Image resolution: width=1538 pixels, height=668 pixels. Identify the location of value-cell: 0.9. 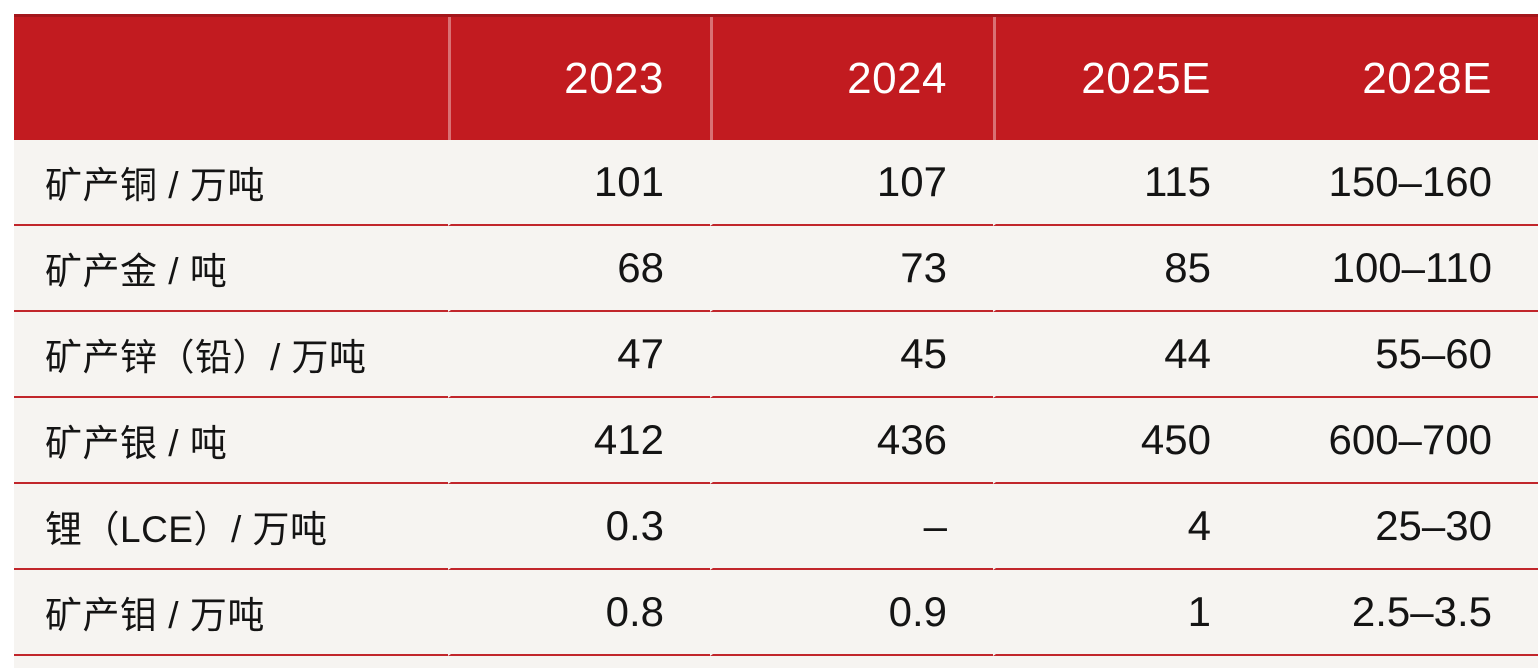
(851, 613).